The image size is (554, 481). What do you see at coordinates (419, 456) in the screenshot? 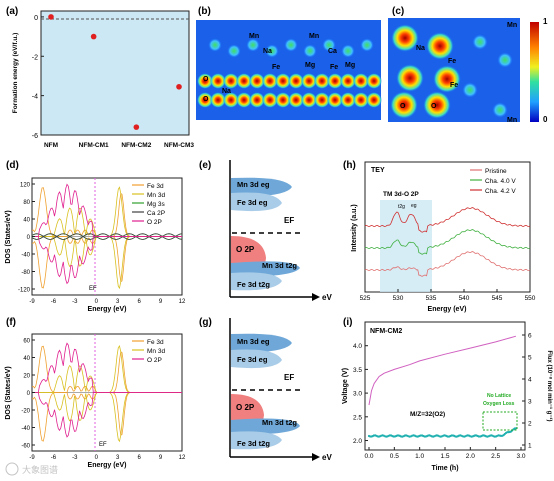
I see `x-tick-label: 1.0` at bounding box center [419, 456].